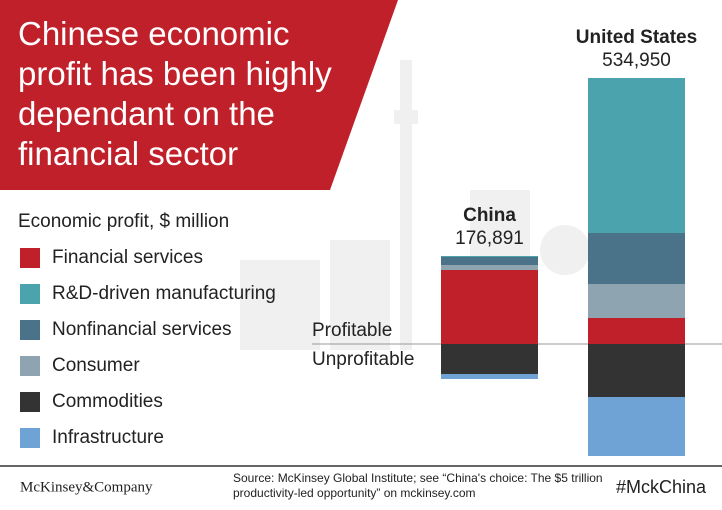  Describe the element at coordinates (489, 238) in the screenshot. I see `bar-total: 176,891` at that location.